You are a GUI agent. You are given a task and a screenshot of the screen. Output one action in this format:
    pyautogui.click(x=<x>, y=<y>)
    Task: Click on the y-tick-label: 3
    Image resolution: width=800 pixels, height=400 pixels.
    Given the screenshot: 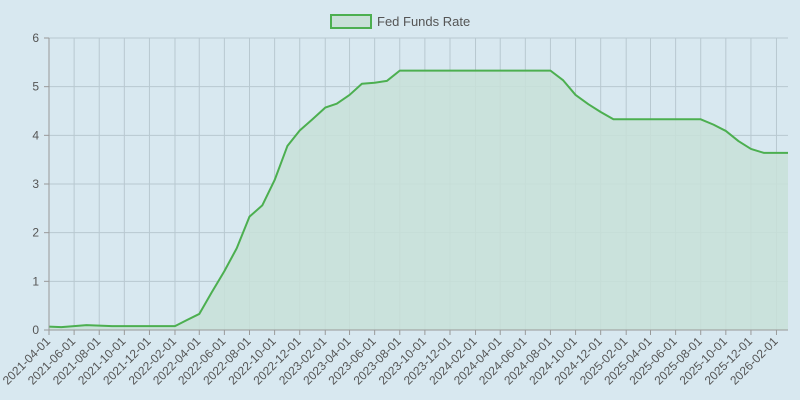 What is the action you would take?
    pyautogui.click(x=35, y=184)
    